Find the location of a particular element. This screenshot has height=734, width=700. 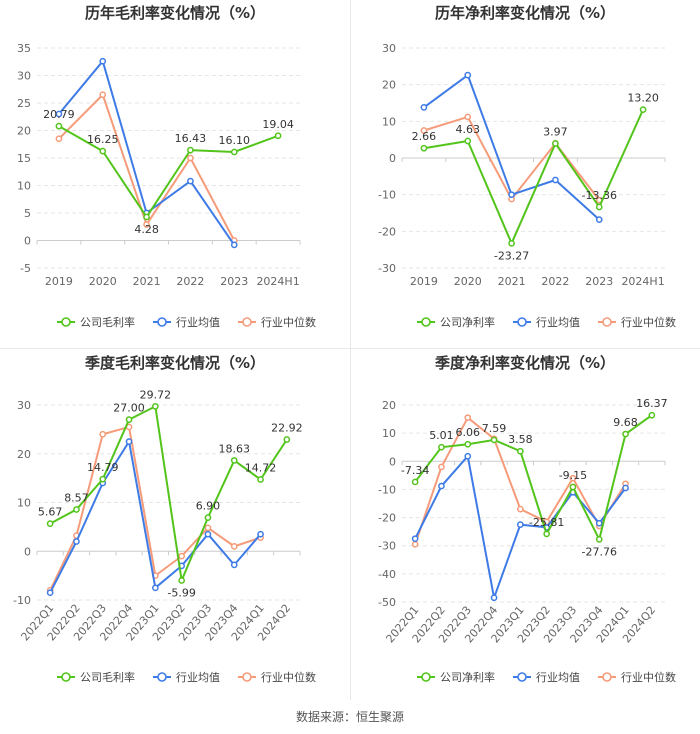

y-tick-label: 20 is located at coordinates (389, 405).